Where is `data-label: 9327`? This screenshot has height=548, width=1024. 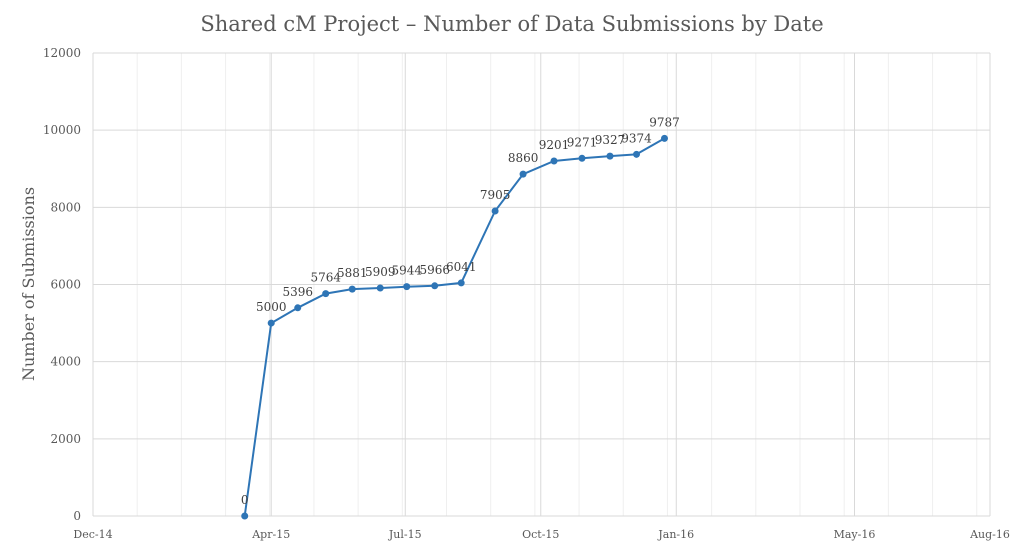
data-label: 9327 is located at coordinates (610, 140).